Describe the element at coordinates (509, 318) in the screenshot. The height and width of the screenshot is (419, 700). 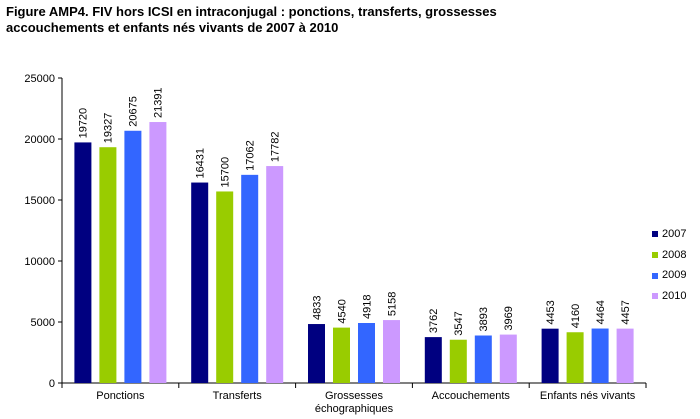
I see `data-label-2010-3: 3969` at that location.